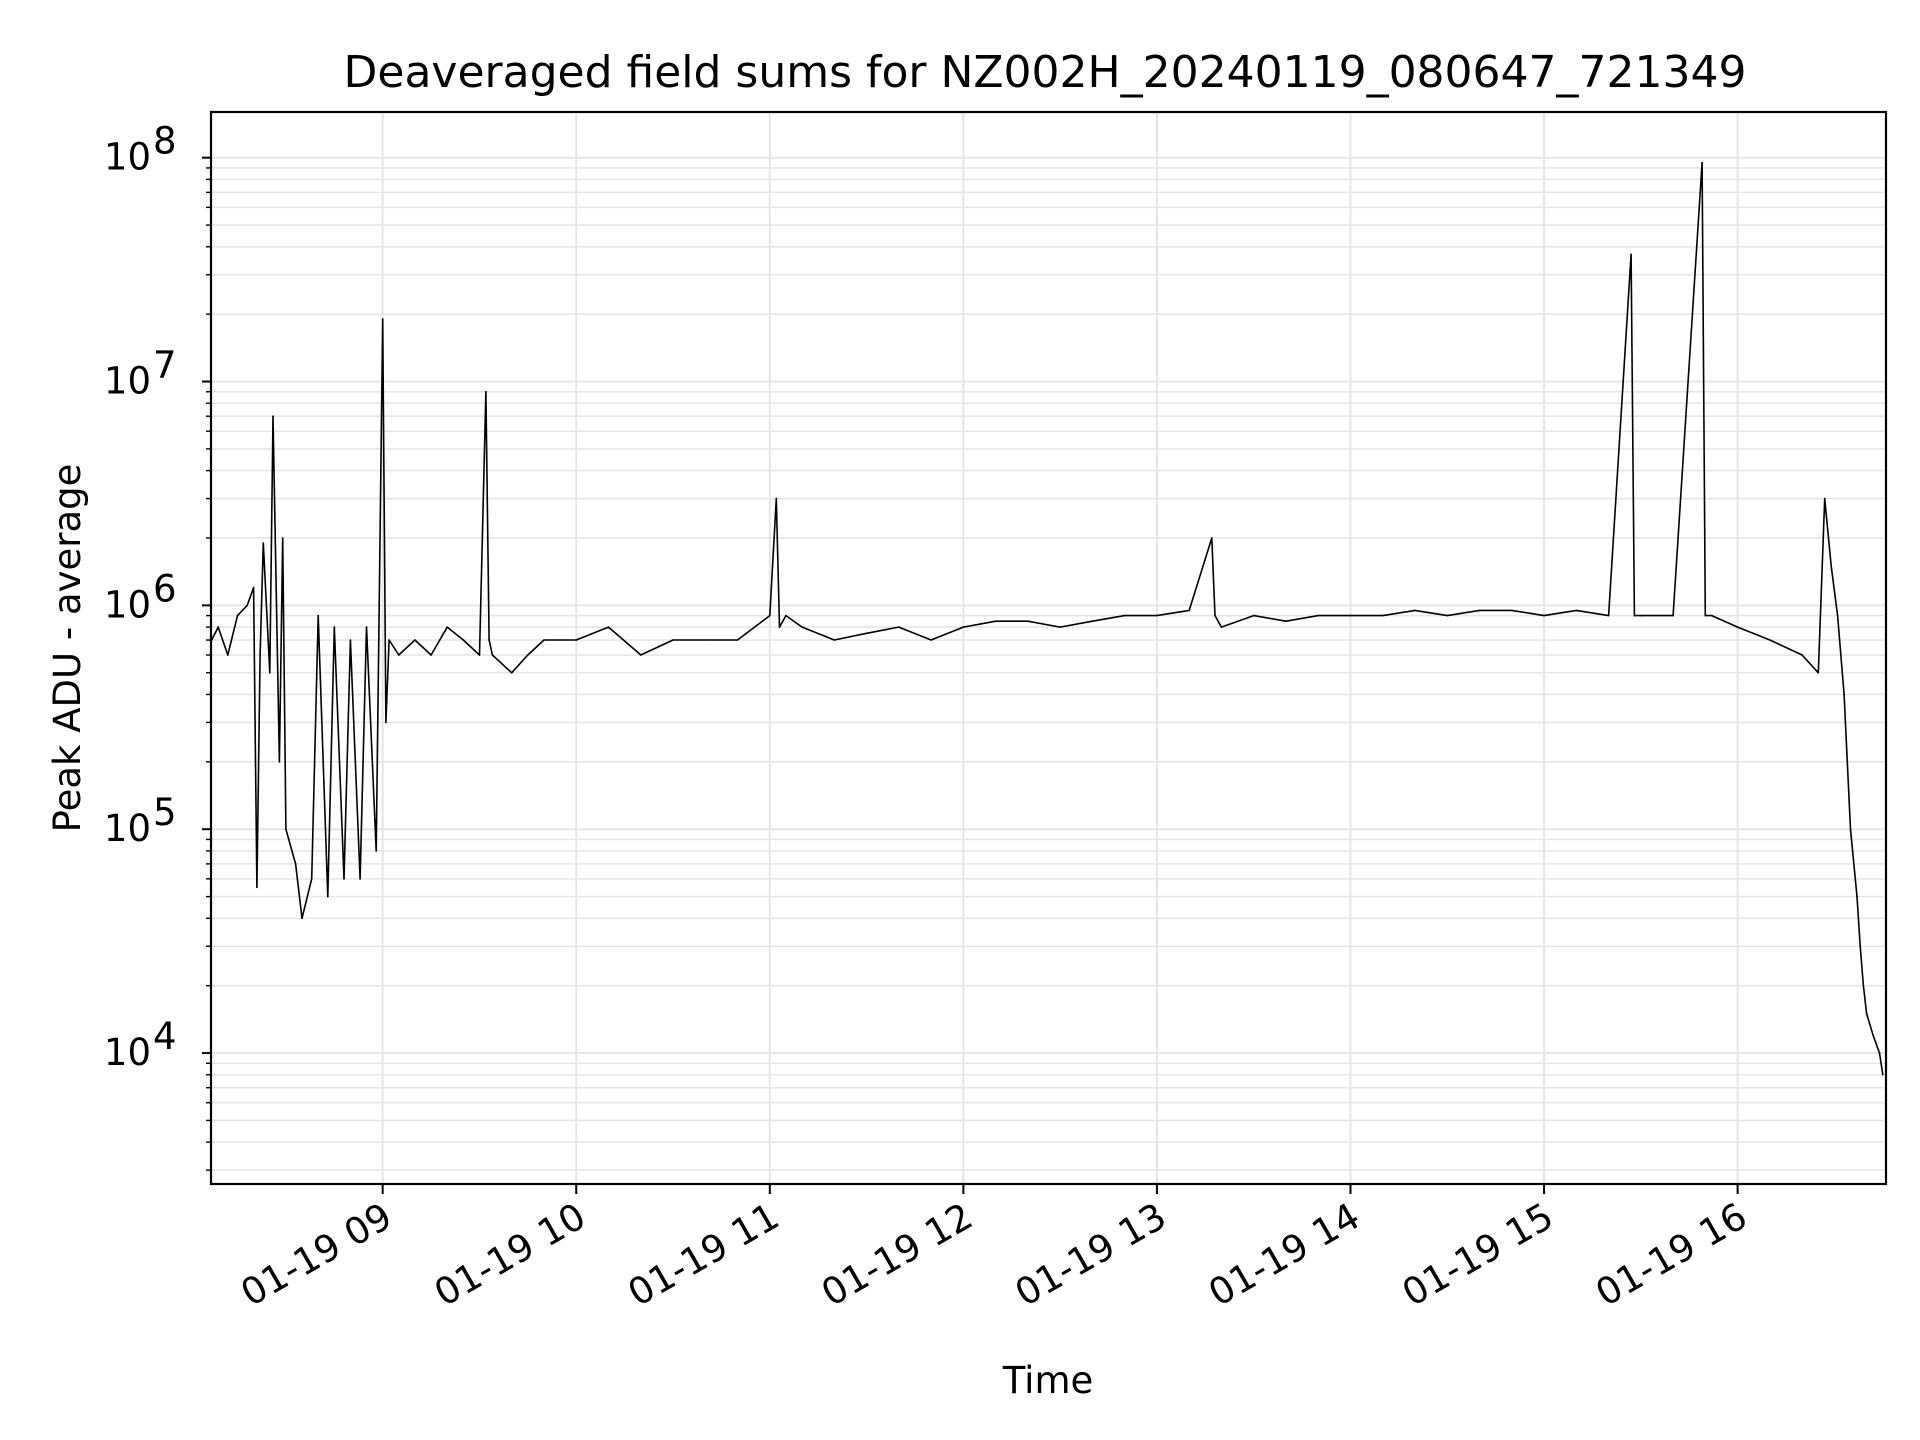  Describe the element at coordinates (165, 141) in the screenshot. I see `y-tick-exponent: 8` at that location.